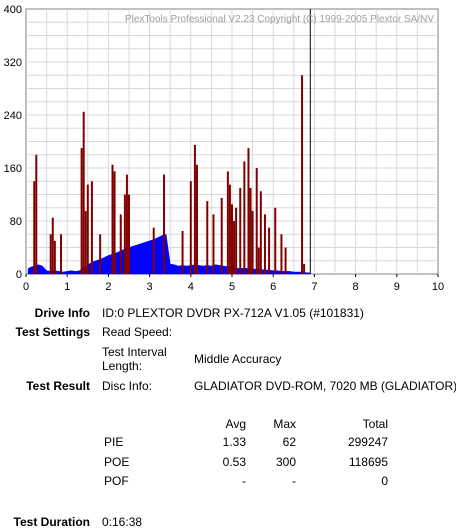  What do you see at coordinates (134, 352) in the screenshot?
I see `test-interval-label-line1: Test Interval` at bounding box center [134, 352].